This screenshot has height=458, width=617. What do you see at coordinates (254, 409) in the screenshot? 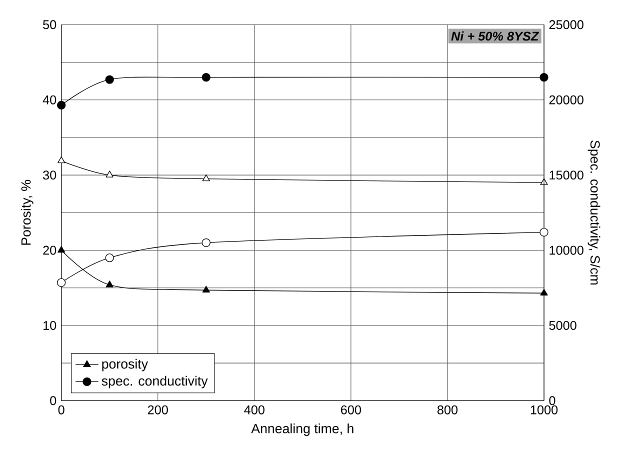
I see `x-tick-label: 400` at bounding box center [254, 409].